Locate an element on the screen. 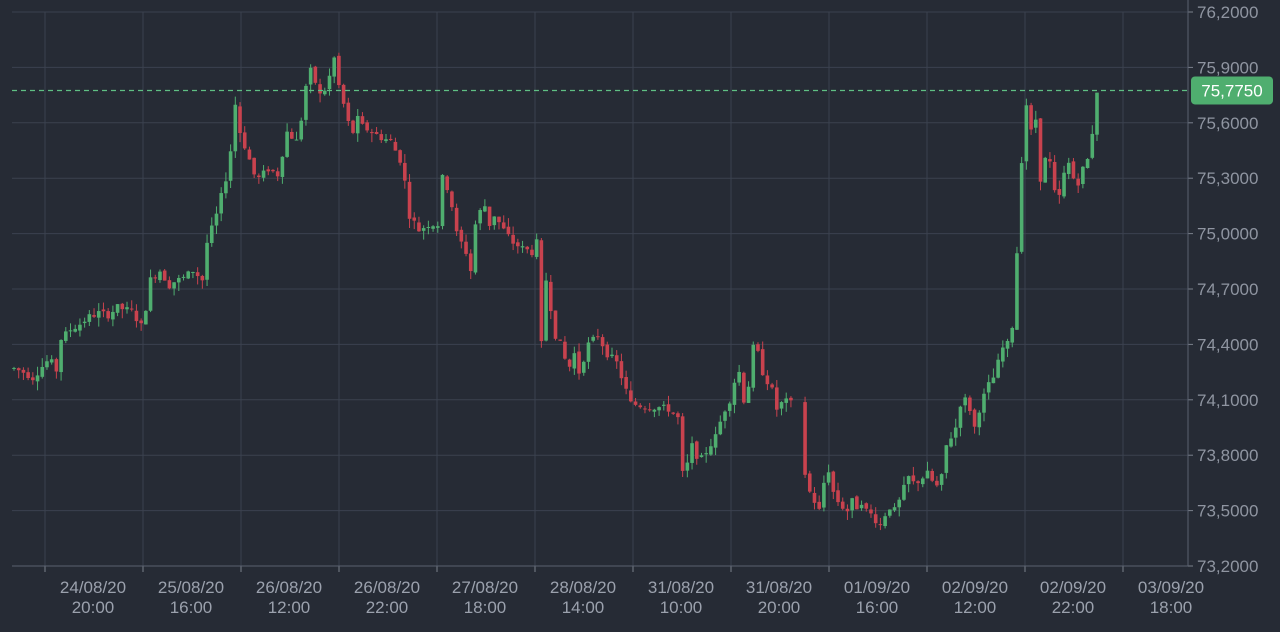 The image size is (1280, 632). y-tick-label: 75,0000 is located at coordinates (1227, 234).